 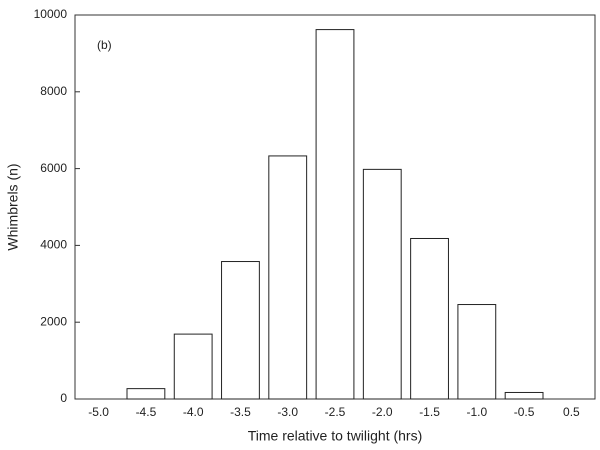 I want to click on x-tick-label: -1.0, so click(x=476, y=412).